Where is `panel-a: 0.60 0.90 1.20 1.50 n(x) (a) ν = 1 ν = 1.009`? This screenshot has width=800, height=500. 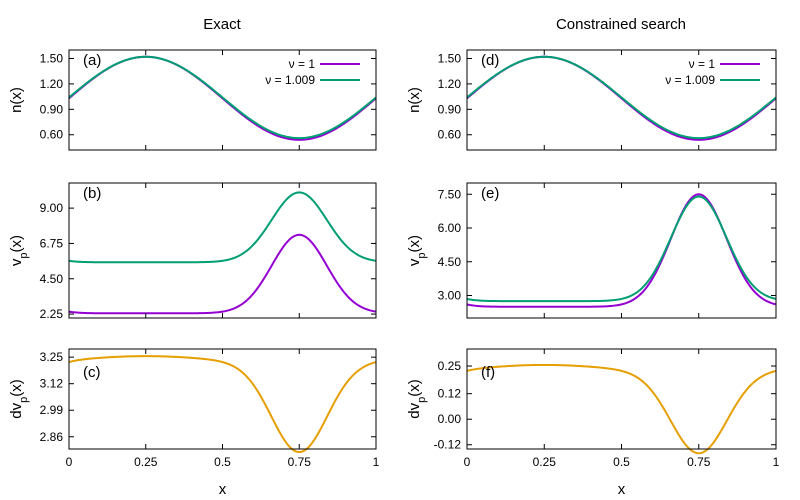 panel-a: 0.60 0.90 1.20 1.50 n(x) (a) ν = 1 ν = 1.009 is located at coordinates (192, 100).